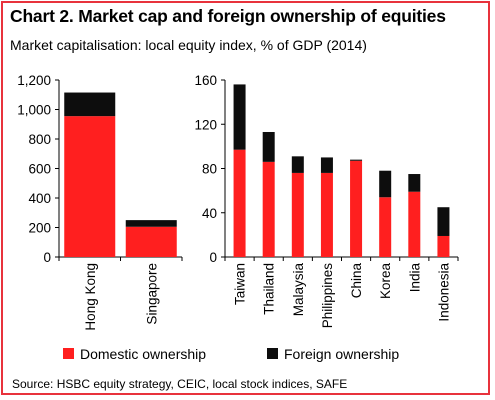  What do you see at coordinates (385, 184) in the screenshot?
I see `bar-foreign-korea` at bounding box center [385, 184].